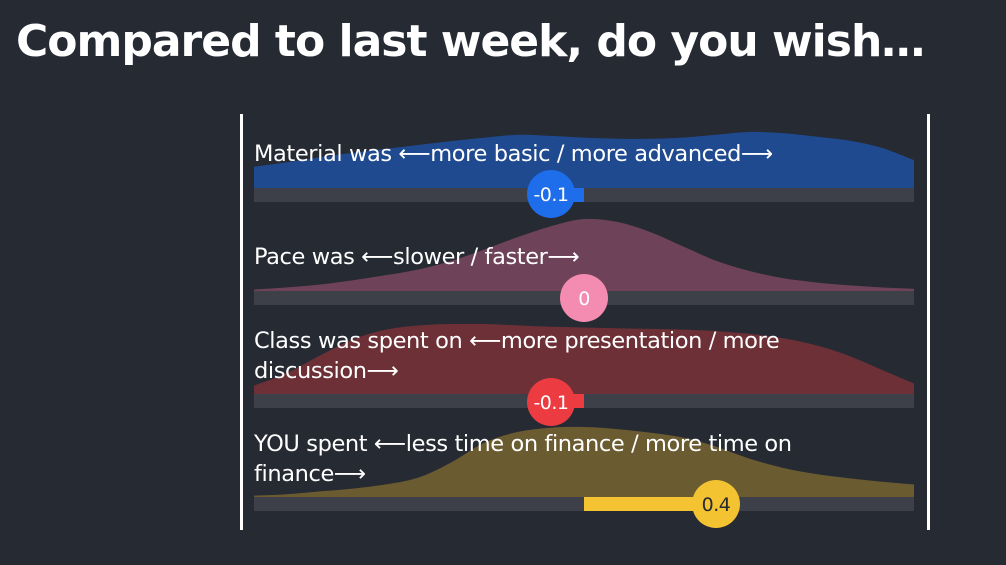 The height and width of the screenshot is (565, 1006). I want to click on mean-value-label-material: -0.1, so click(550, 195).